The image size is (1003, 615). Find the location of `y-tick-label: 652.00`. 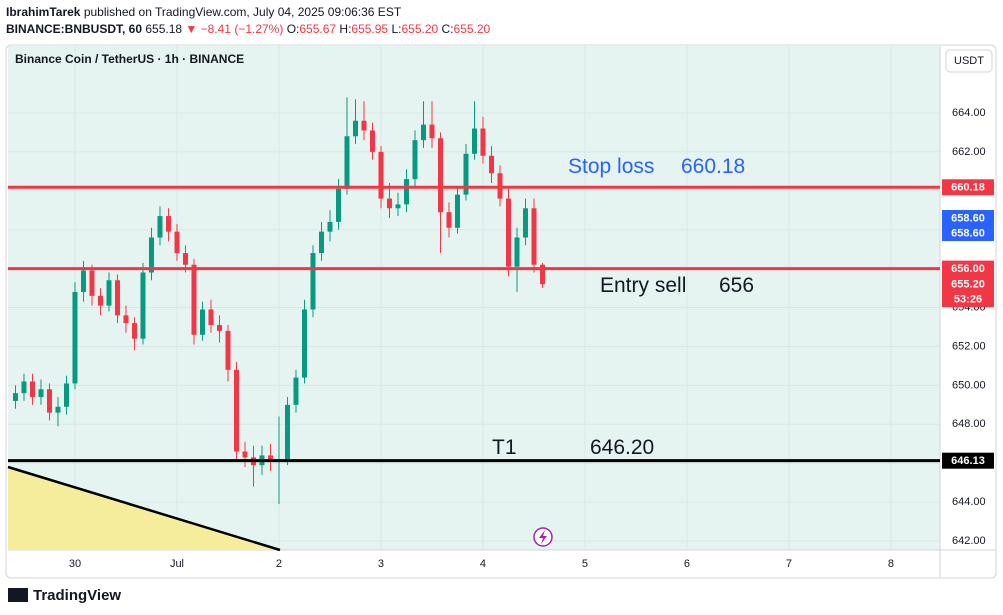

y-tick-label: 652.00 is located at coordinates (969, 346).